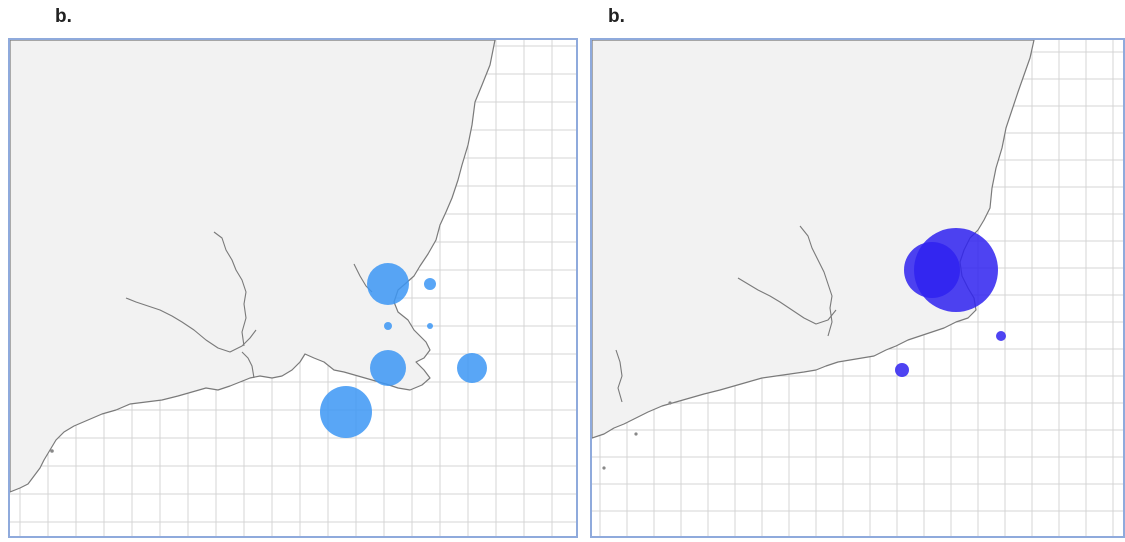 The height and width of the screenshot is (542, 1125). I want to click on panel-left-label: b., so click(63, 16).